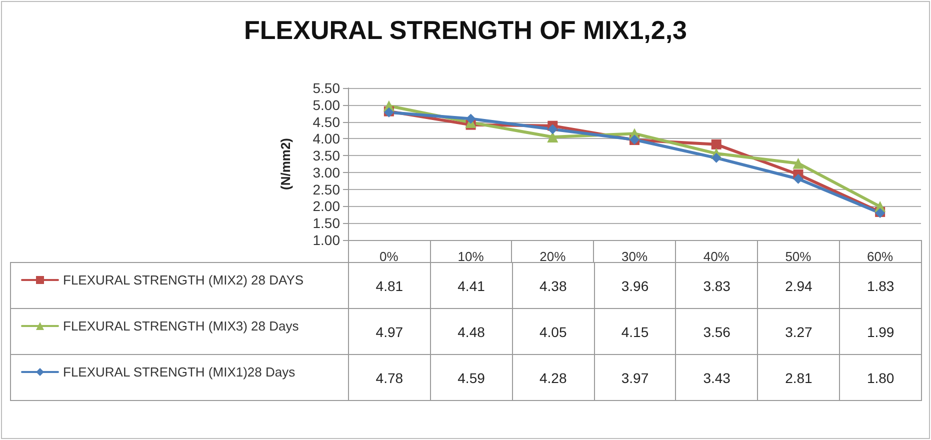 This screenshot has width=931, height=440. I want to click on data-label: 4.48, so click(471, 331).